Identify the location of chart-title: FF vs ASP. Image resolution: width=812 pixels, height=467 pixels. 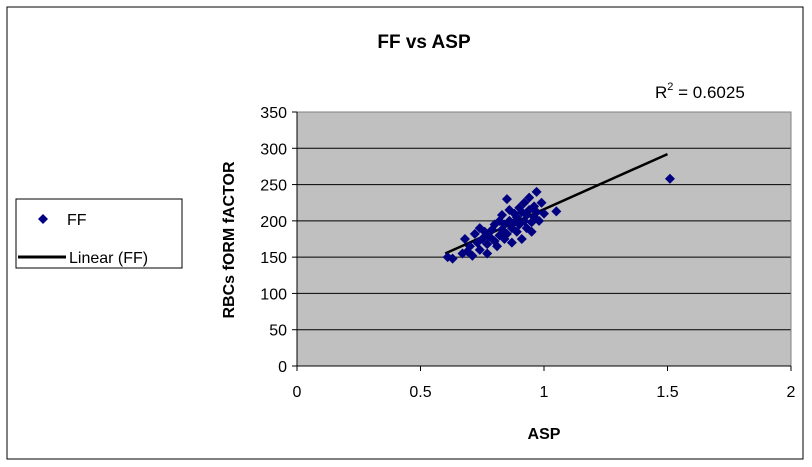
(424, 42).